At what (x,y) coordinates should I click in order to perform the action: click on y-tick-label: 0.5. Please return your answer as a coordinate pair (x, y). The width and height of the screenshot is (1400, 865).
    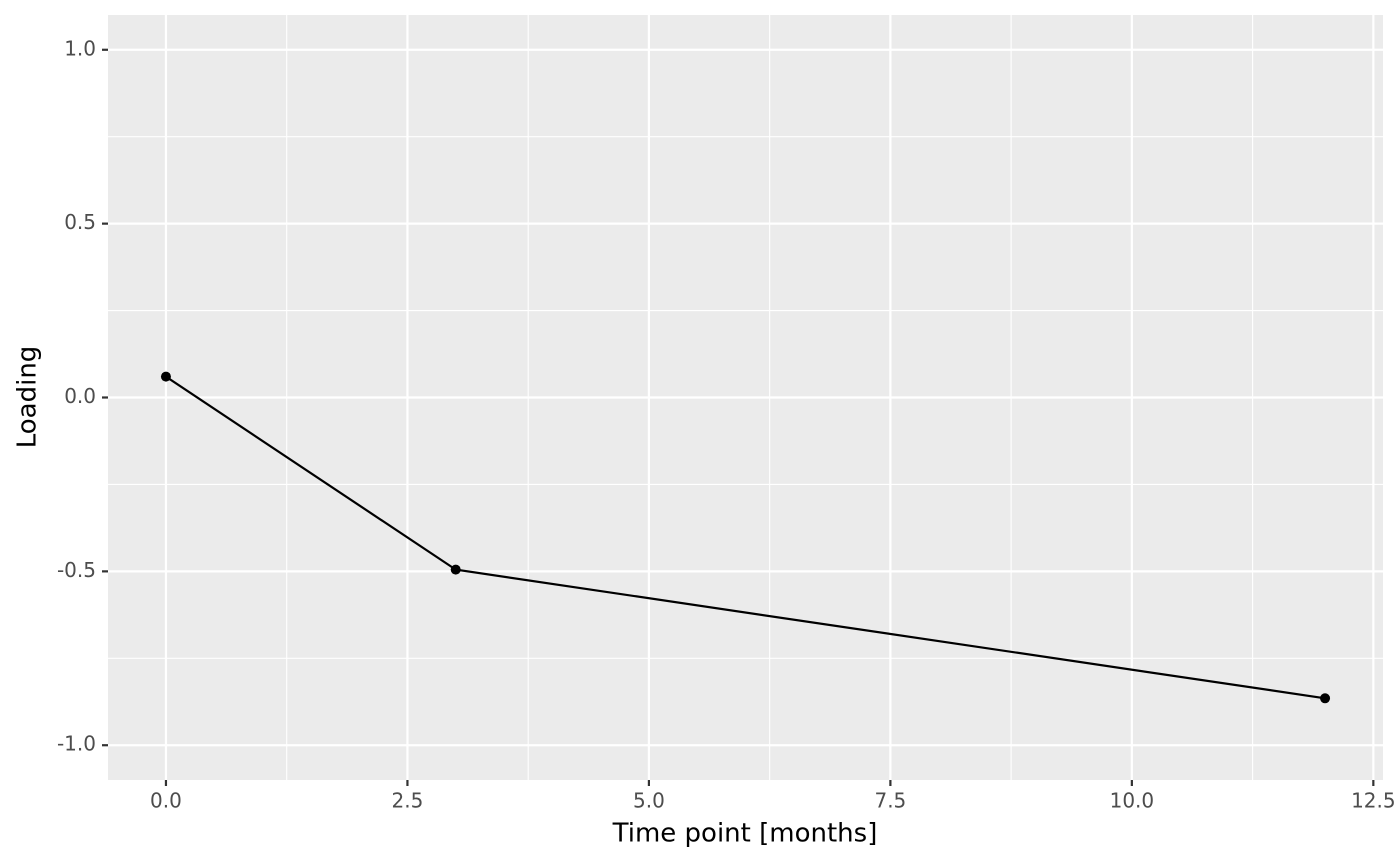
    Looking at the image, I should click on (80, 222).